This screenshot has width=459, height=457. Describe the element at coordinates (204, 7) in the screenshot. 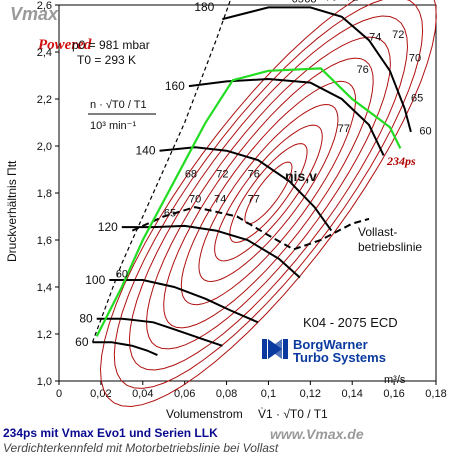

I see `speed-line-label: 180` at that location.